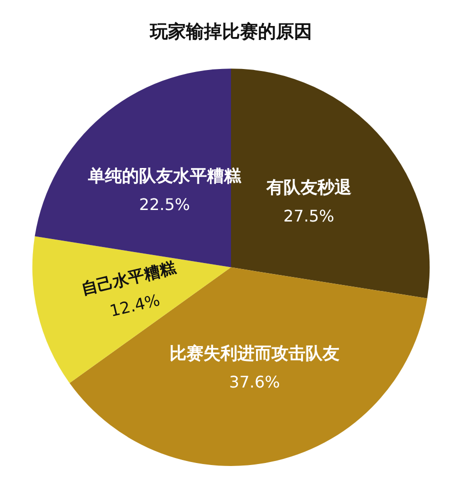 Image resolution: width=462 pixels, height=486 pixels. I want to click on chart-title: 玩家输掉比赛的原因, so click(230, 32).